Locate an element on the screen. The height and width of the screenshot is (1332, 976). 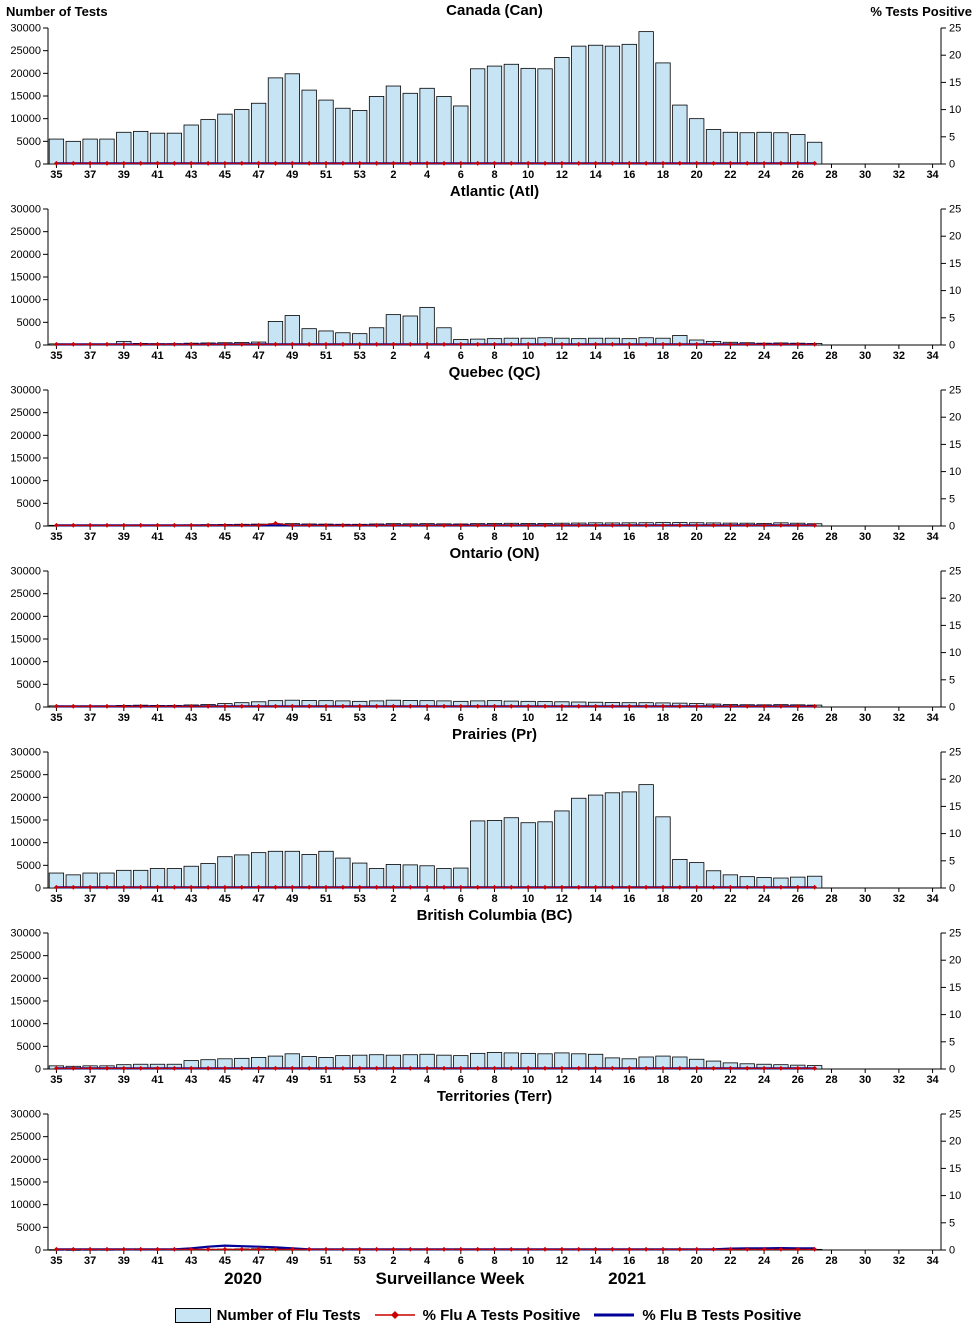
week-tick-label: 41 is located at coordinates (157, 537).